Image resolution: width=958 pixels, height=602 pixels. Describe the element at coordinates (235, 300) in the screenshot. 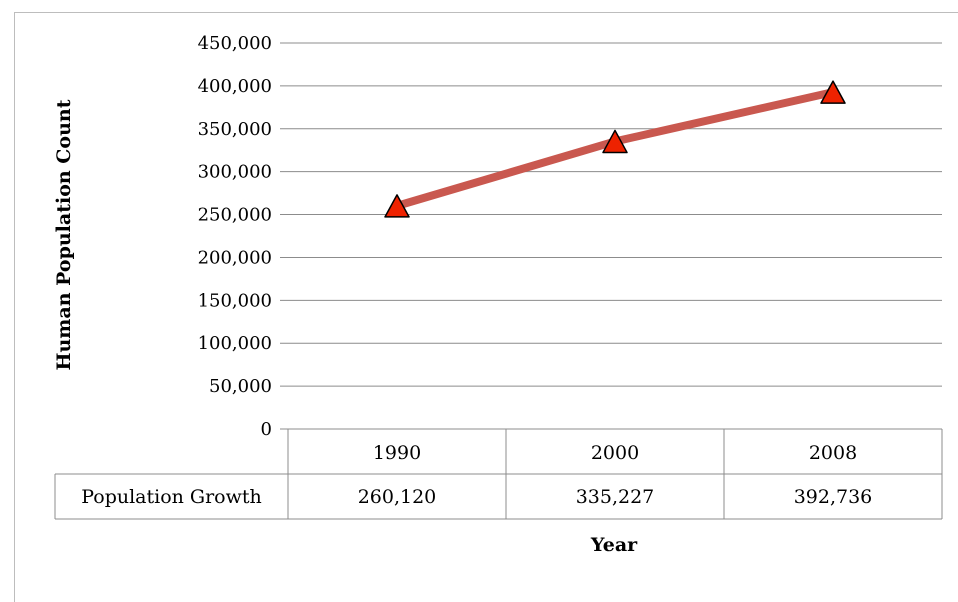

I see `y-tick-label: 150,000` at that location.